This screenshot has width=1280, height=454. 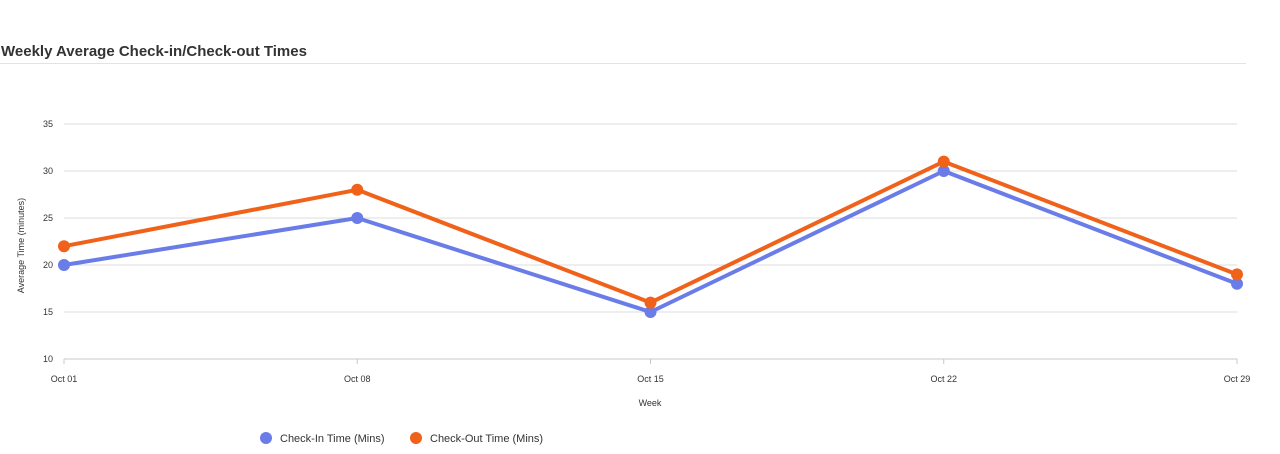 What do you see at coordinates (357, 379) in the screenshot?
I see `x-tick-label: Oct 08` at bounding box center [357, 379].